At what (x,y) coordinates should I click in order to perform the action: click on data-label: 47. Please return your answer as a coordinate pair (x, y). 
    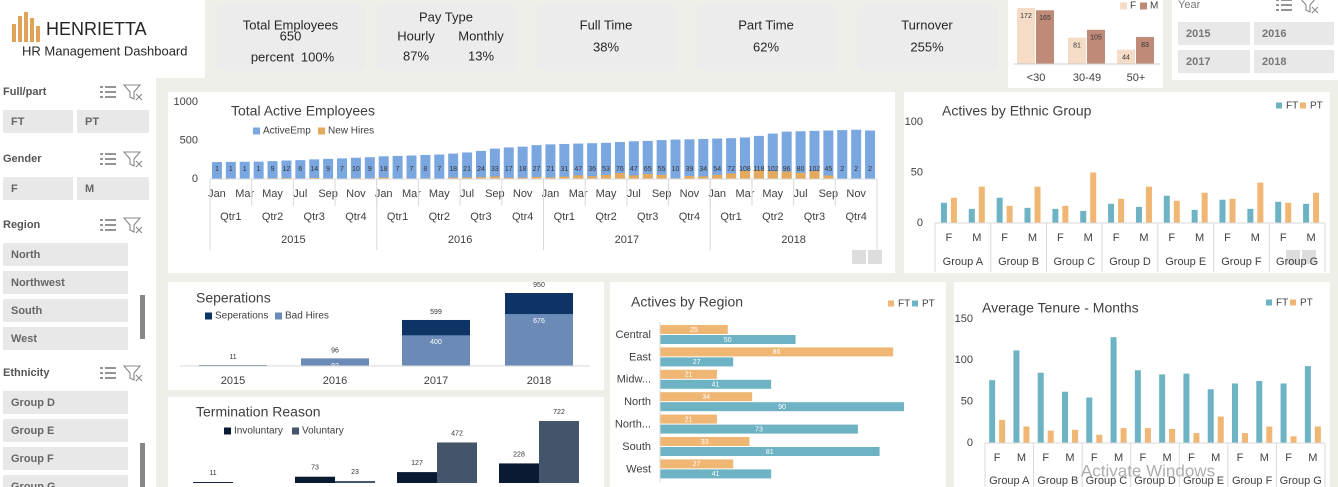
    Looking at the image, I should click on (634, 169).